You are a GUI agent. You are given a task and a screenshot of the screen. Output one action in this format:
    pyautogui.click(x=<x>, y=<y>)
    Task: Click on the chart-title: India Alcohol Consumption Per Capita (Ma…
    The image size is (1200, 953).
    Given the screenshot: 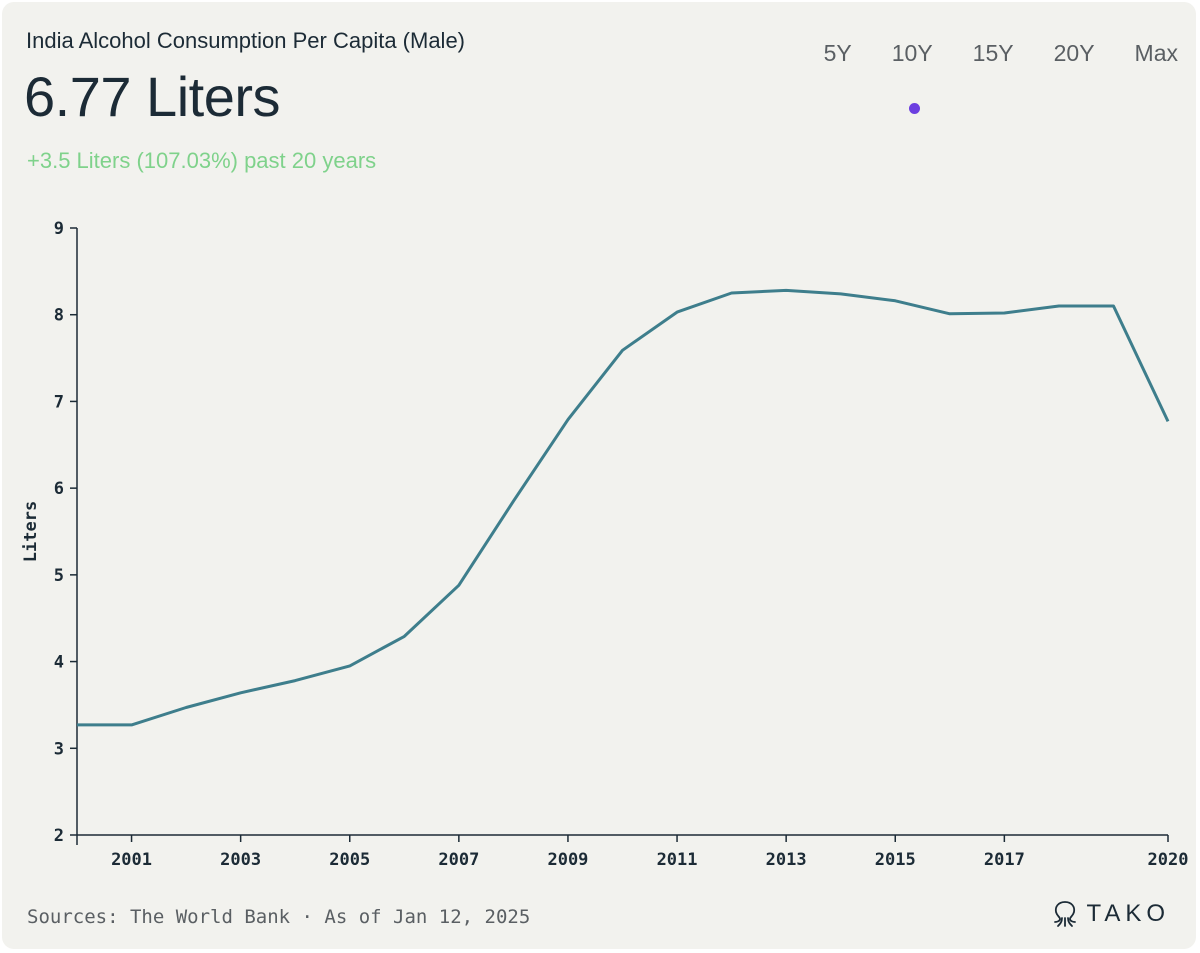 What is the action you would take?
    pyautogui.click(x=246, y=40)
    